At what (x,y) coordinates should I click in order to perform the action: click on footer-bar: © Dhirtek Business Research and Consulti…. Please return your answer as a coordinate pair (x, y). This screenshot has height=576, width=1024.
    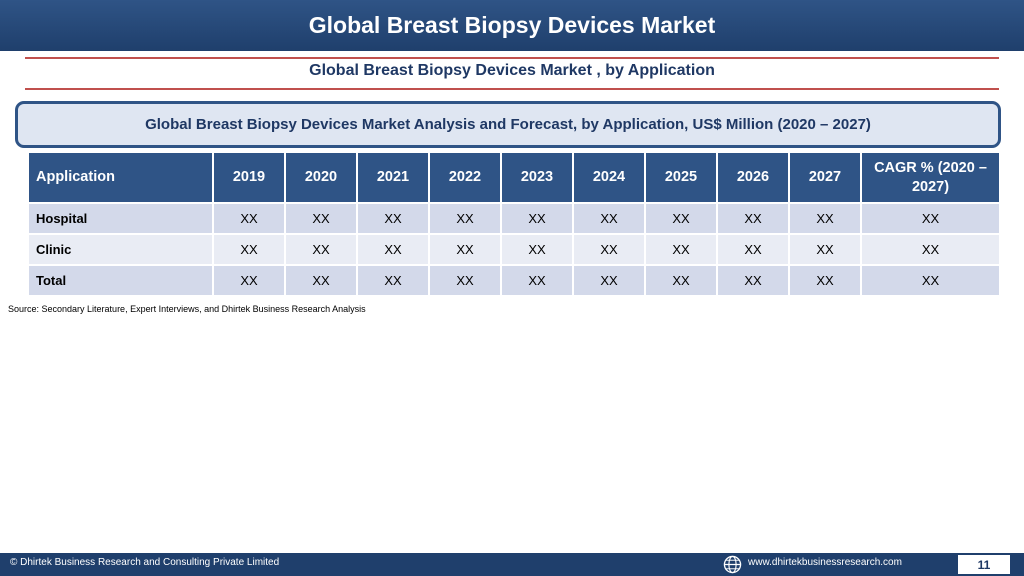
    Looking at the image, I should click on (512, 564).